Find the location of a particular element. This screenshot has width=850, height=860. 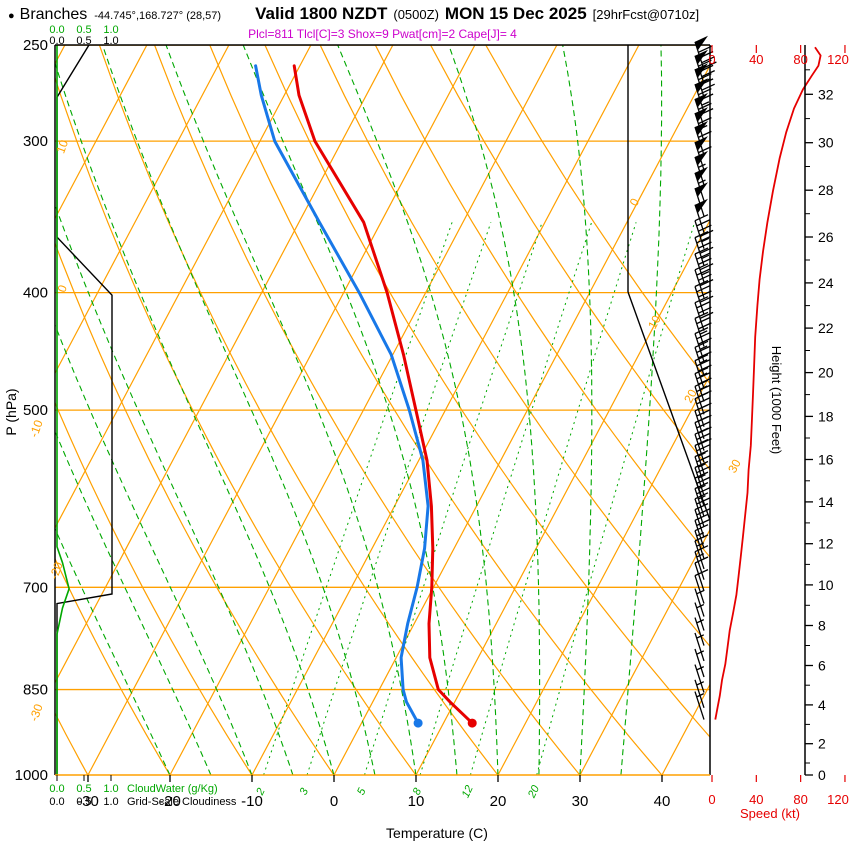

svg-text: 6 is located at coordinates (822, 665).